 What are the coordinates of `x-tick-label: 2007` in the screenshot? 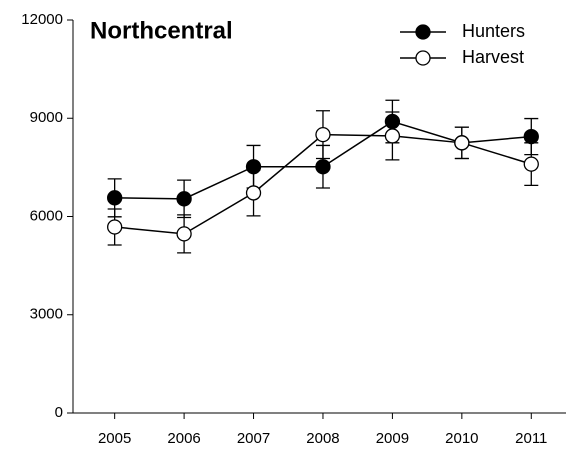 It's located at (253, 438).